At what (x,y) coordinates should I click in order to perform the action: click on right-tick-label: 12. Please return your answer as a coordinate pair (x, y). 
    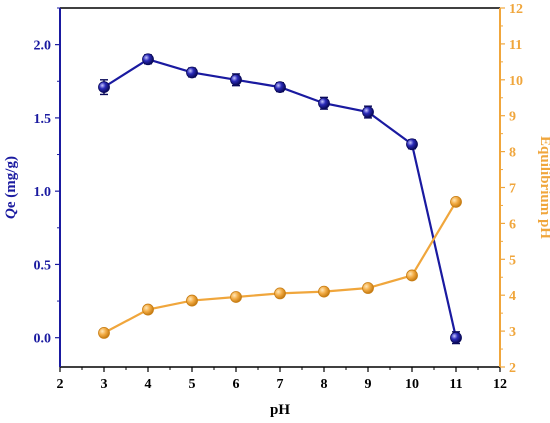
    Looking at the image, I should click on (516, 9).